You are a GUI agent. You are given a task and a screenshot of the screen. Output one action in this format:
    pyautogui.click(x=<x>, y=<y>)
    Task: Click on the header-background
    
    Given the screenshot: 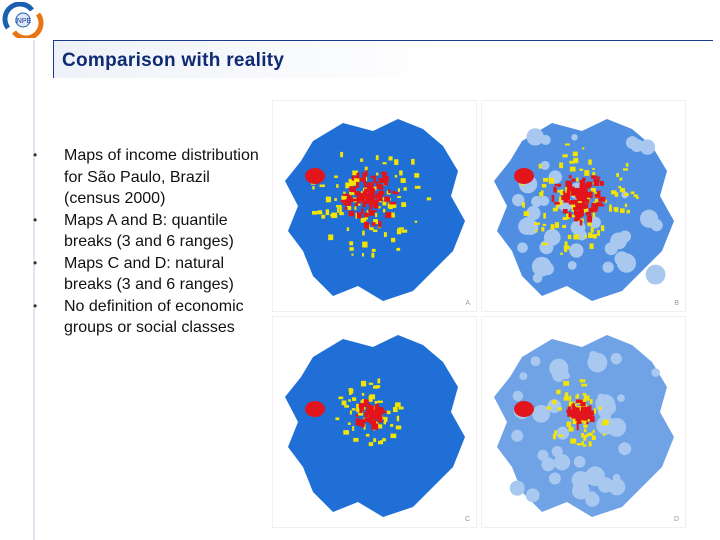 What is the action you would take?
    pyautogui.click(x=384, y=59)
    